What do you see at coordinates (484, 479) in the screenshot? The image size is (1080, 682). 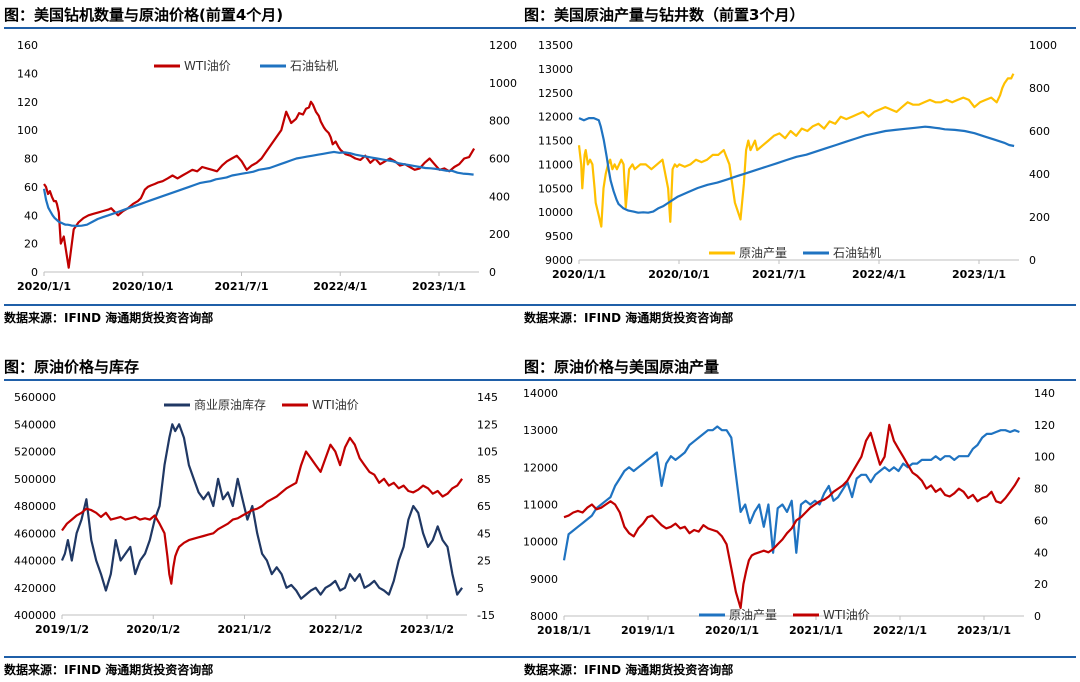 I see `y-right-tick-label: 85` at bounding box center [484, 479].